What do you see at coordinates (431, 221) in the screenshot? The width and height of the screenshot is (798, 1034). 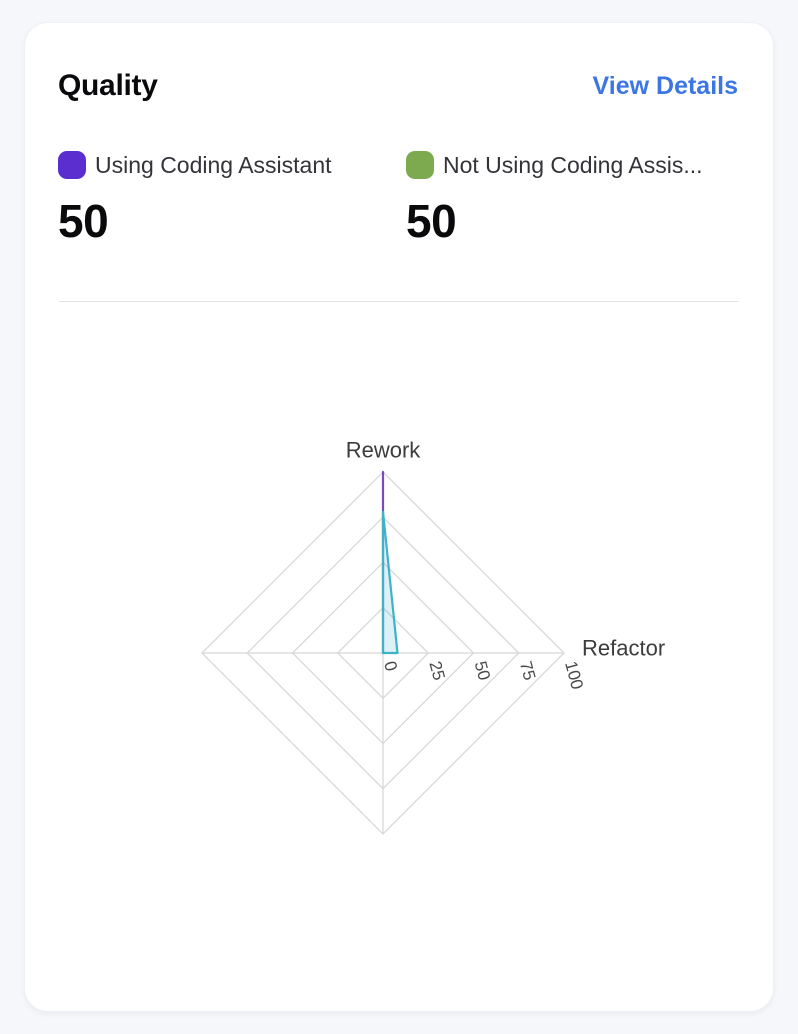 I see `metric-value-not-using: 50` at bounding box center [431, 221].